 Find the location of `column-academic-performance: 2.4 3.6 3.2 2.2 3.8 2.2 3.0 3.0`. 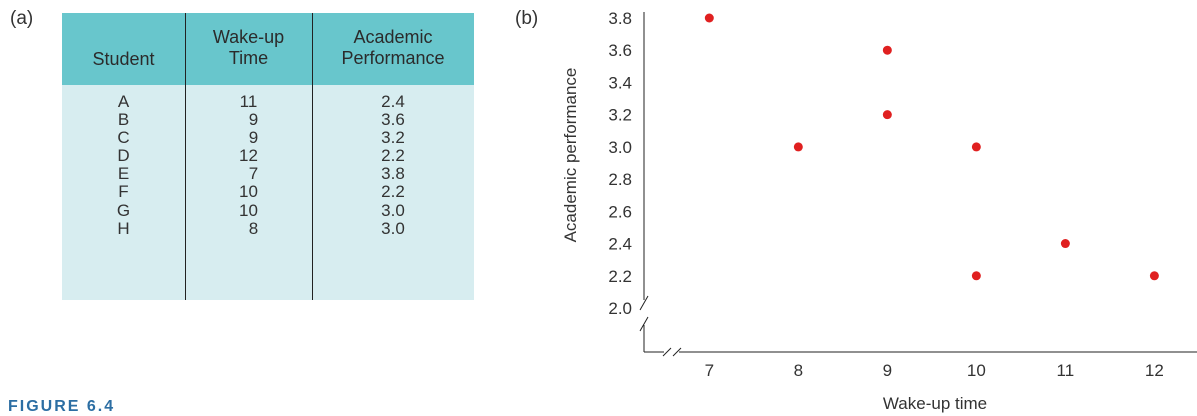

column-academic-performance: 2.4 3.6 3.2 2.2 3.8 2.2 3.0 3.0 is located at coordinates (393, 165).